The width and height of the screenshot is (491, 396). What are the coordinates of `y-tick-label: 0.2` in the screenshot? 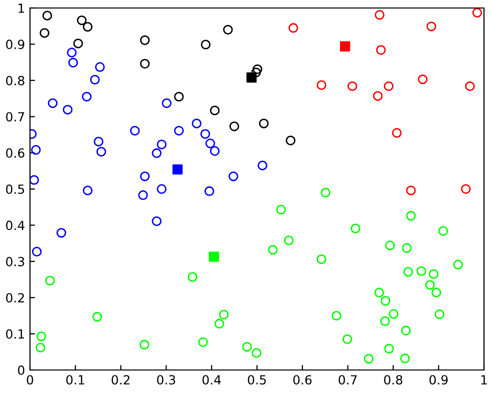 It's located at (15, 298).